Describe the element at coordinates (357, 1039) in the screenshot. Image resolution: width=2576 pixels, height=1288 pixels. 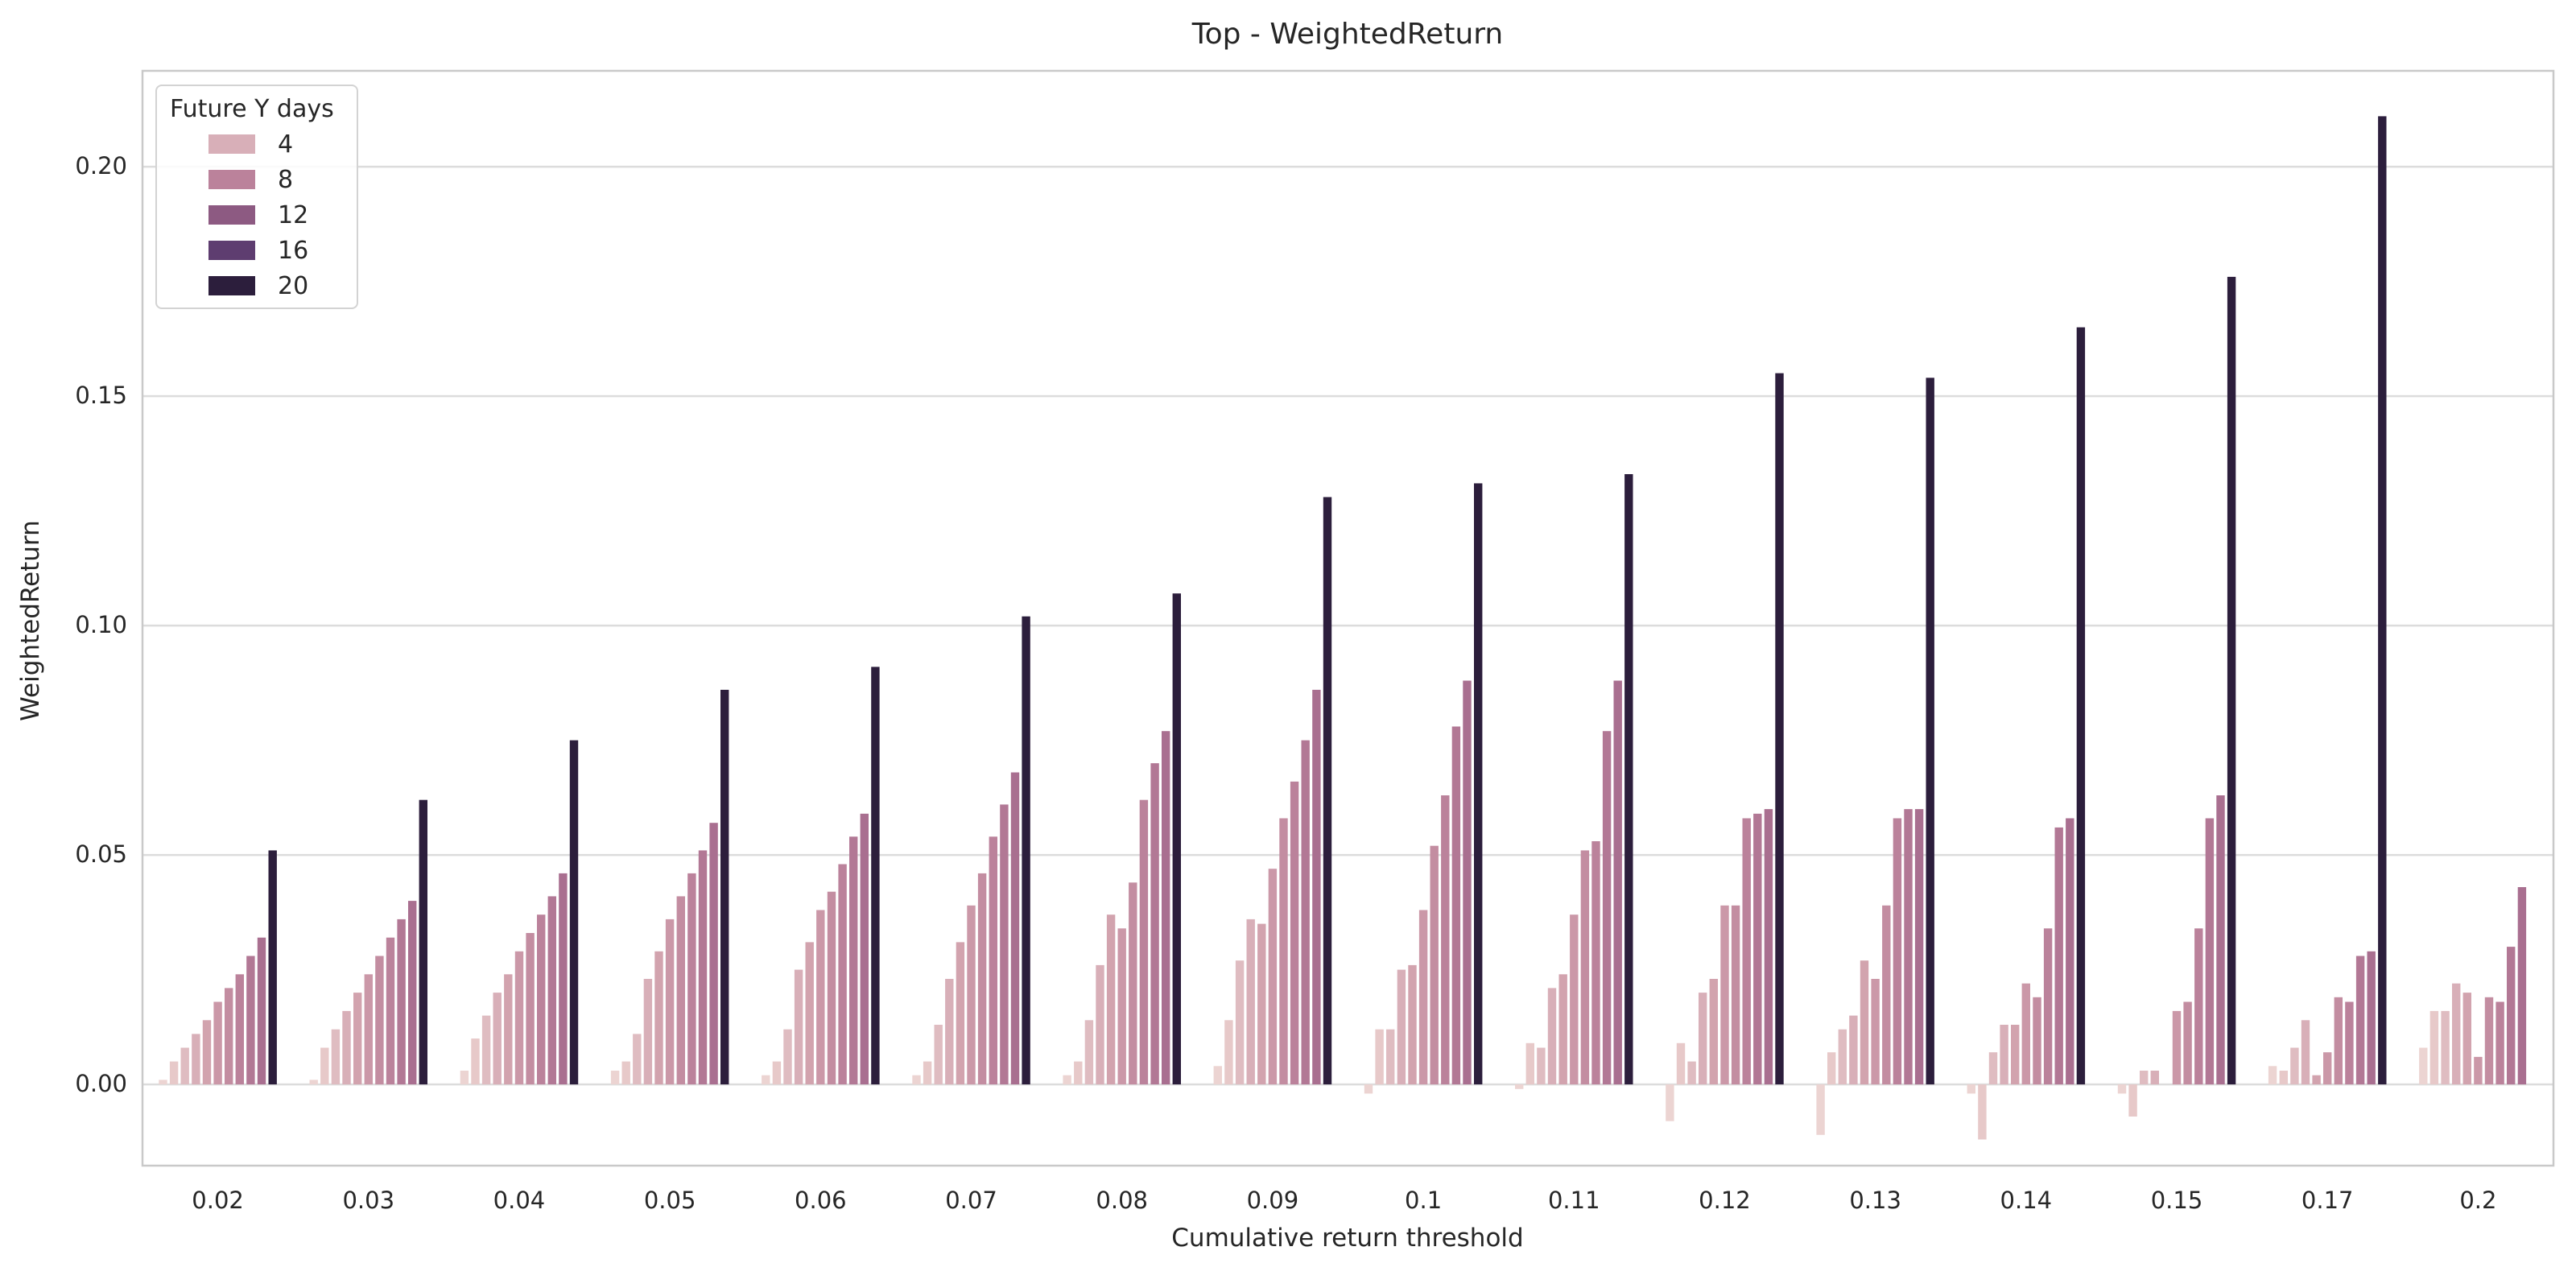
I see `bar-0.03-day5` at that location.